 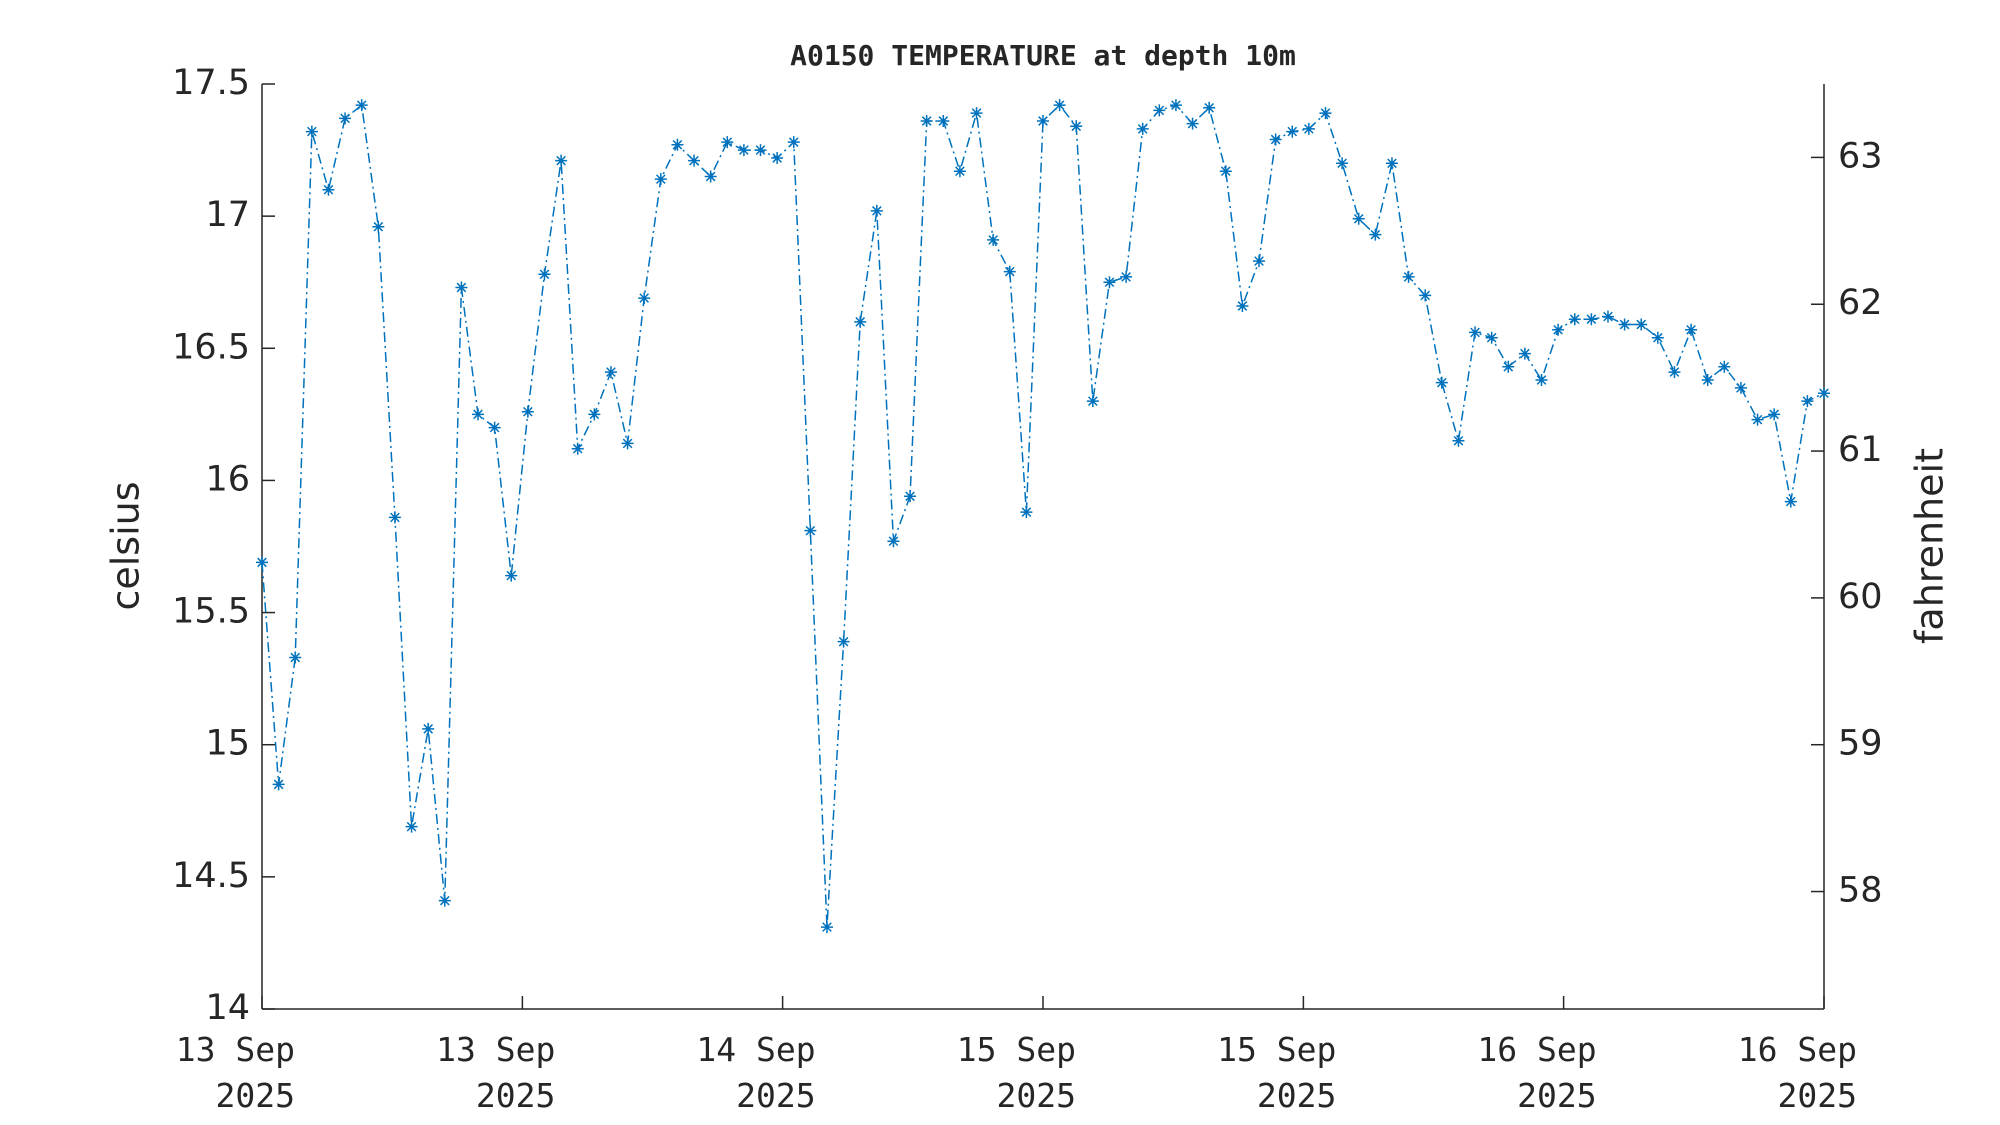 I want to click on x-tick-label: 14 Sep 2025, so click(x=756, y=1072).